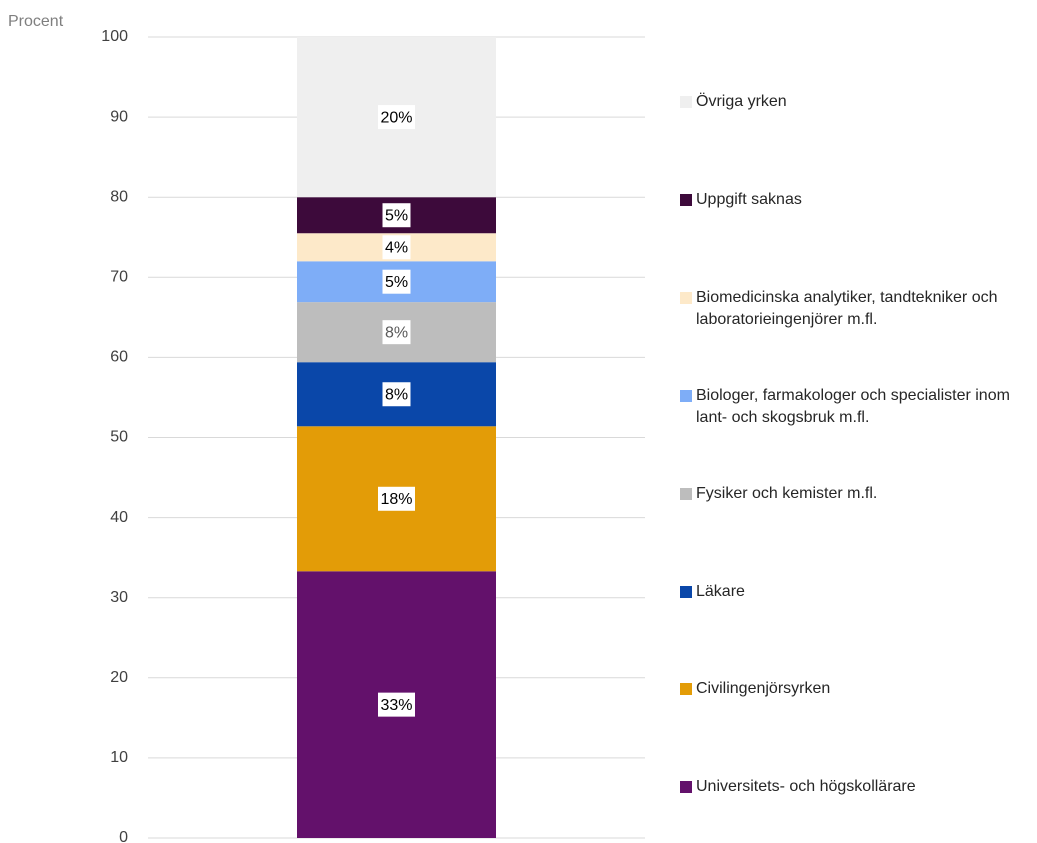 The width and height of the screenshot is (1037, 843). Describe the element at coordinates (114, 36) in the screenshot. I see `y-tick-label: 100` at that location.